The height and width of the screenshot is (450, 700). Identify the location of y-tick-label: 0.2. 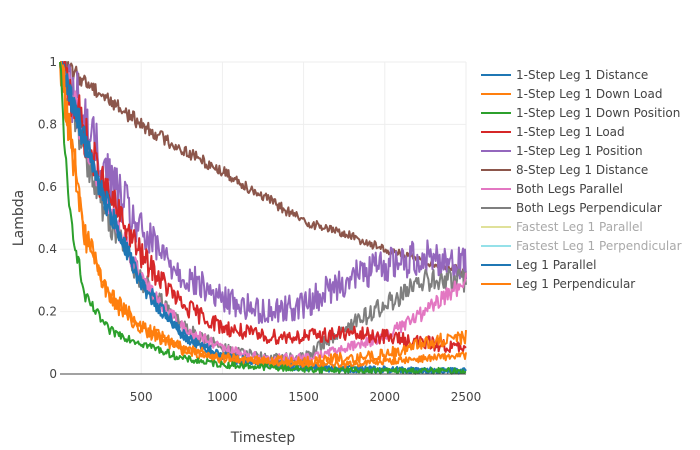
(47, 312).